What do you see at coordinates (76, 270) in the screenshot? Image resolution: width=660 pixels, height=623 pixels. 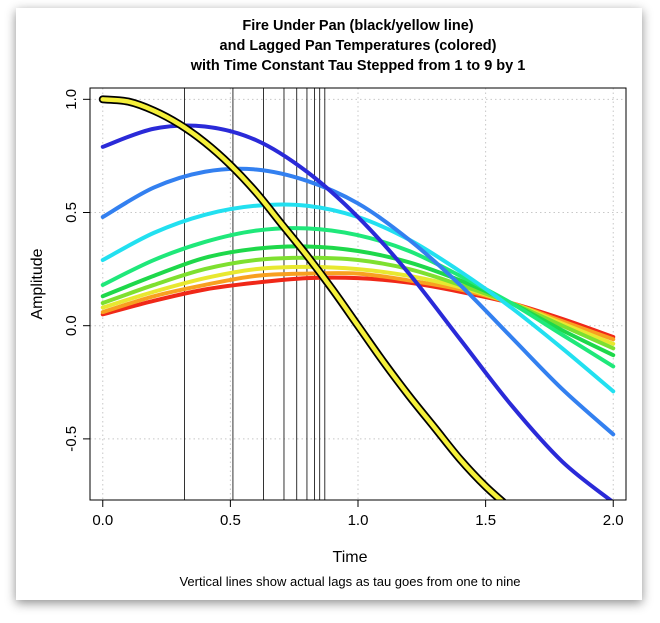 I see `y-axis: -0.5 0.0 0.5 1.0` at bounding box center [76, 270].